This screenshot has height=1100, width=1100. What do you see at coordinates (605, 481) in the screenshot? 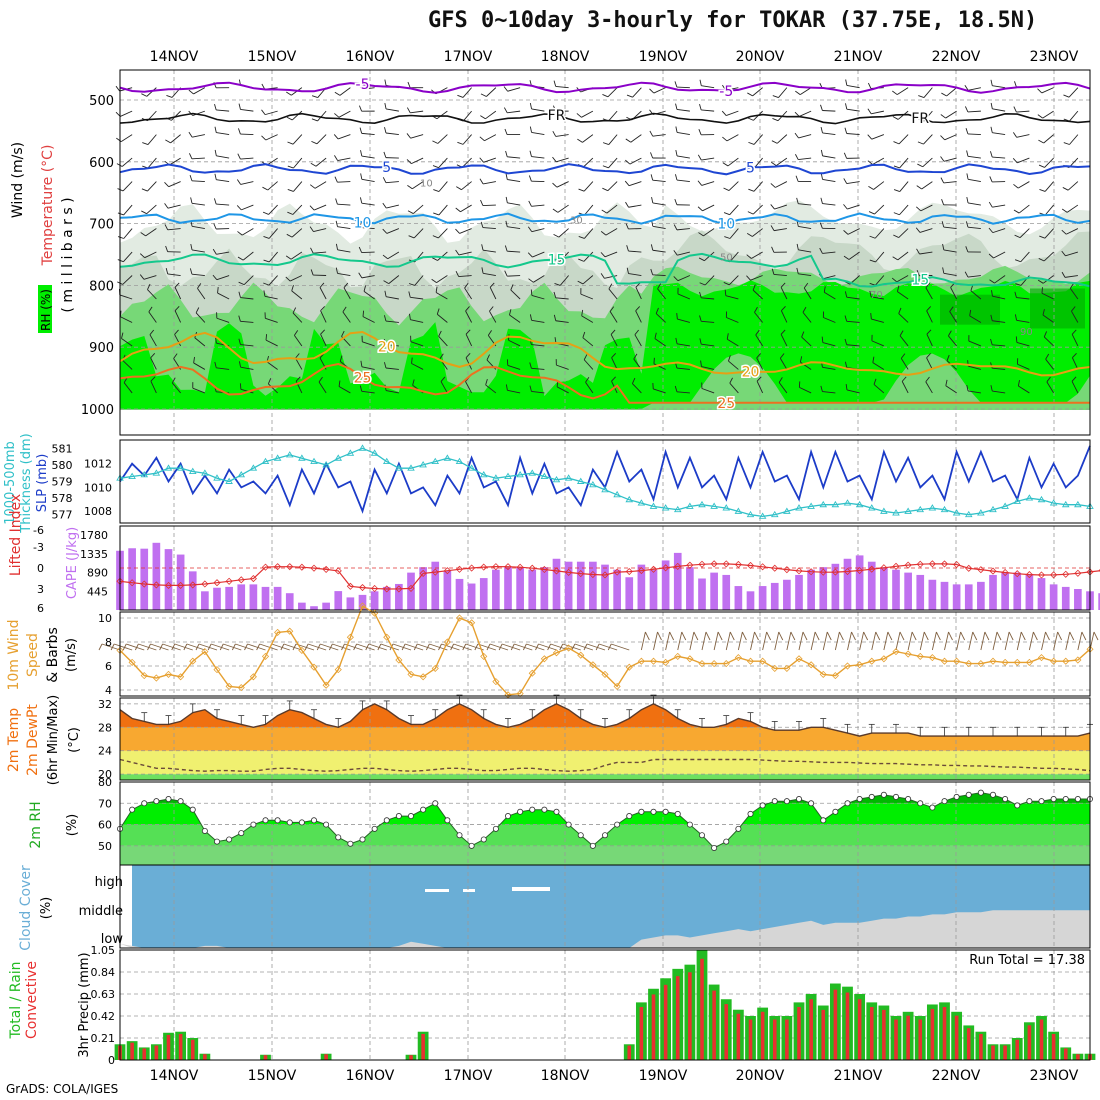
I see `slp-frame` at bounding box center [605, 481].